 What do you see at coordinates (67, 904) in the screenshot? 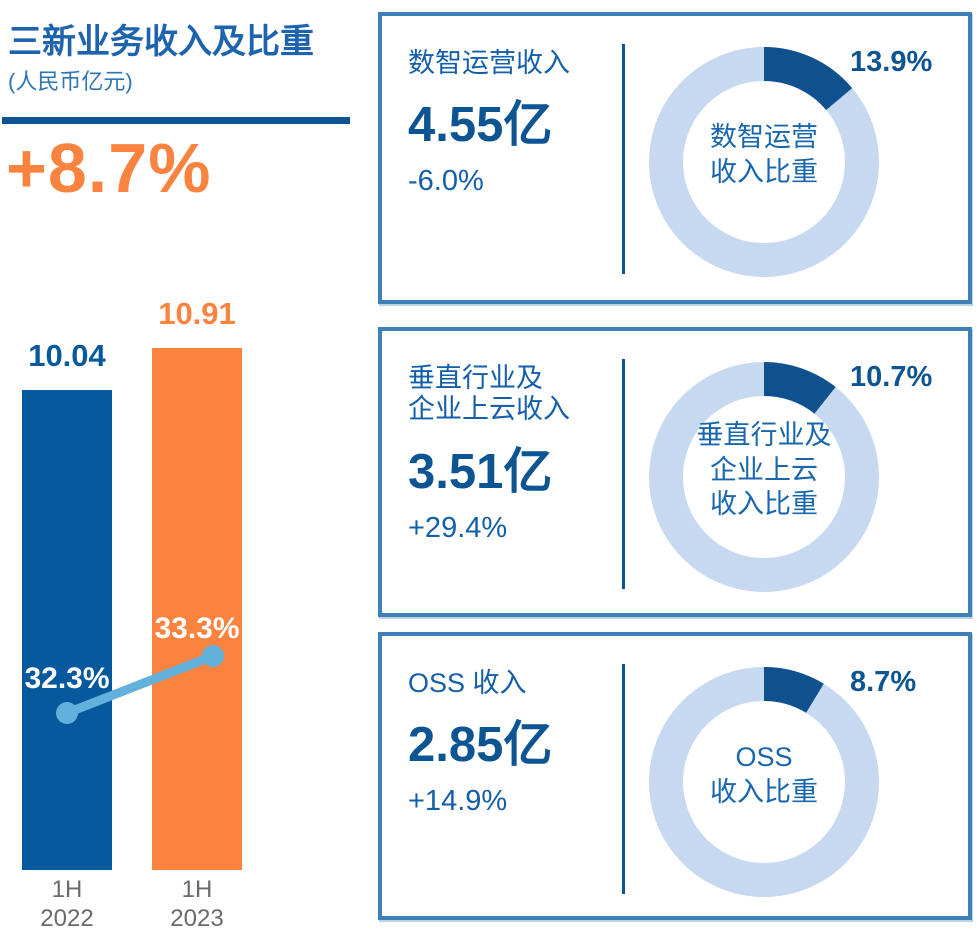
I see `axis-label-1h2022: 1H 2022` at bounding box center [67, 904].